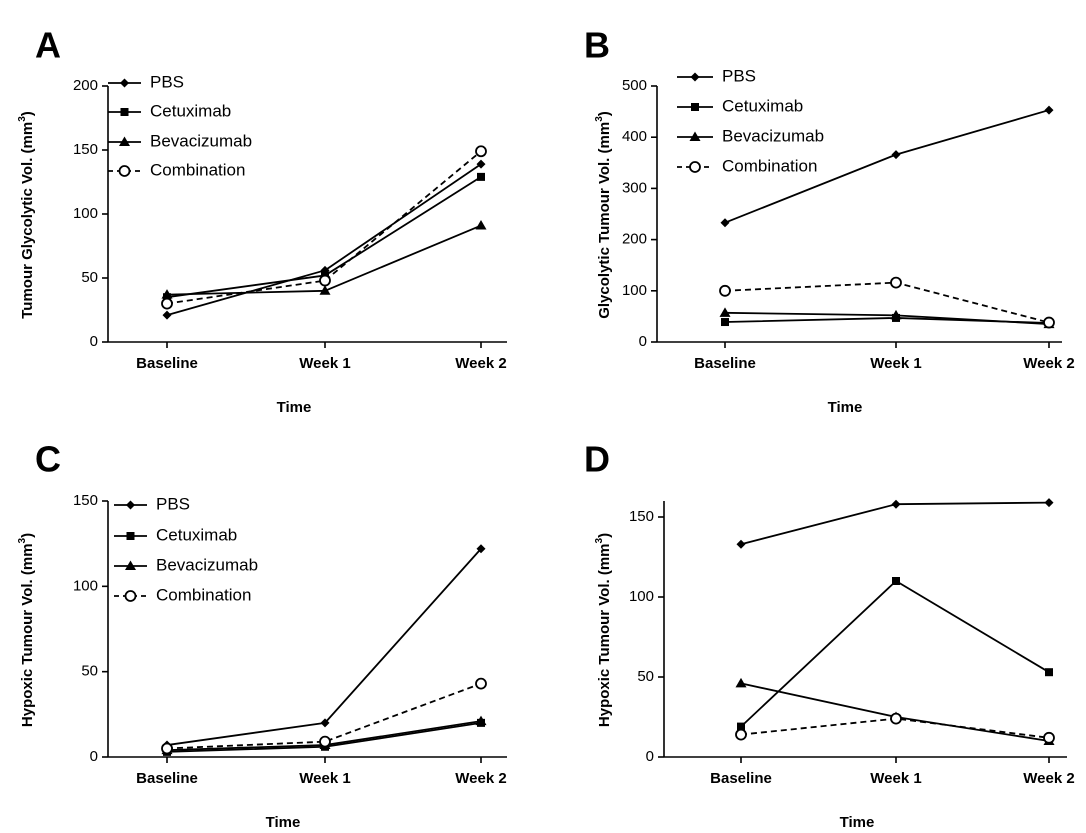 The image size is (1086, 833). Describe the element at coordinates (603, 215) in the screenshot. I see `y-axis-title: Glycolytic Tumour Vol. (mm3)` at that location.